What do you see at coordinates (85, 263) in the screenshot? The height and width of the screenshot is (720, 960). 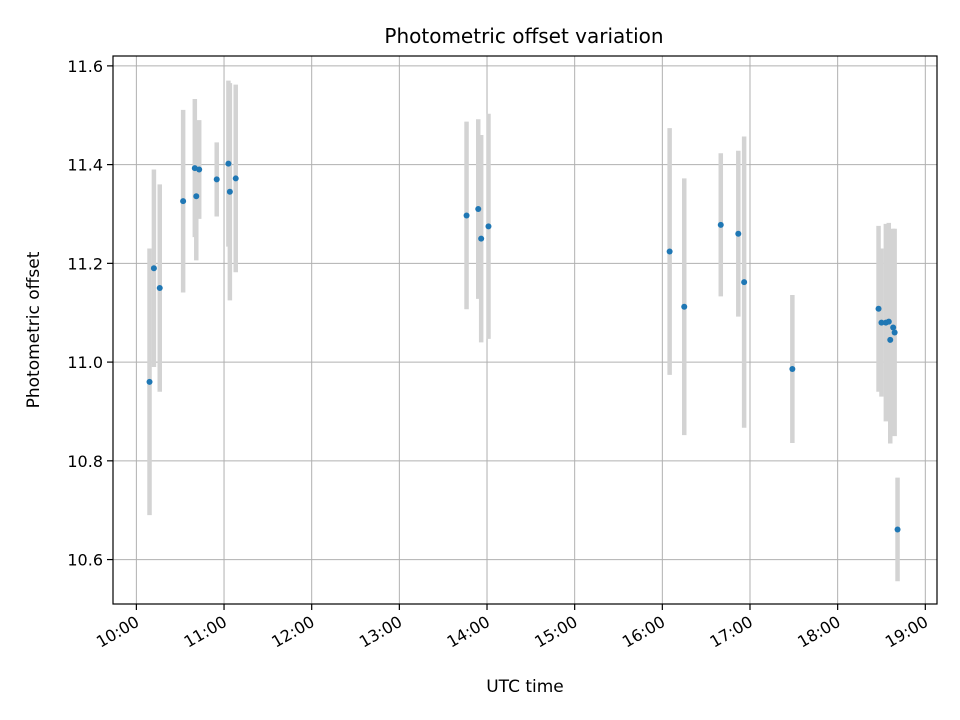 I see `y-tick-label: 11.2` at bounding box center [85, 263].